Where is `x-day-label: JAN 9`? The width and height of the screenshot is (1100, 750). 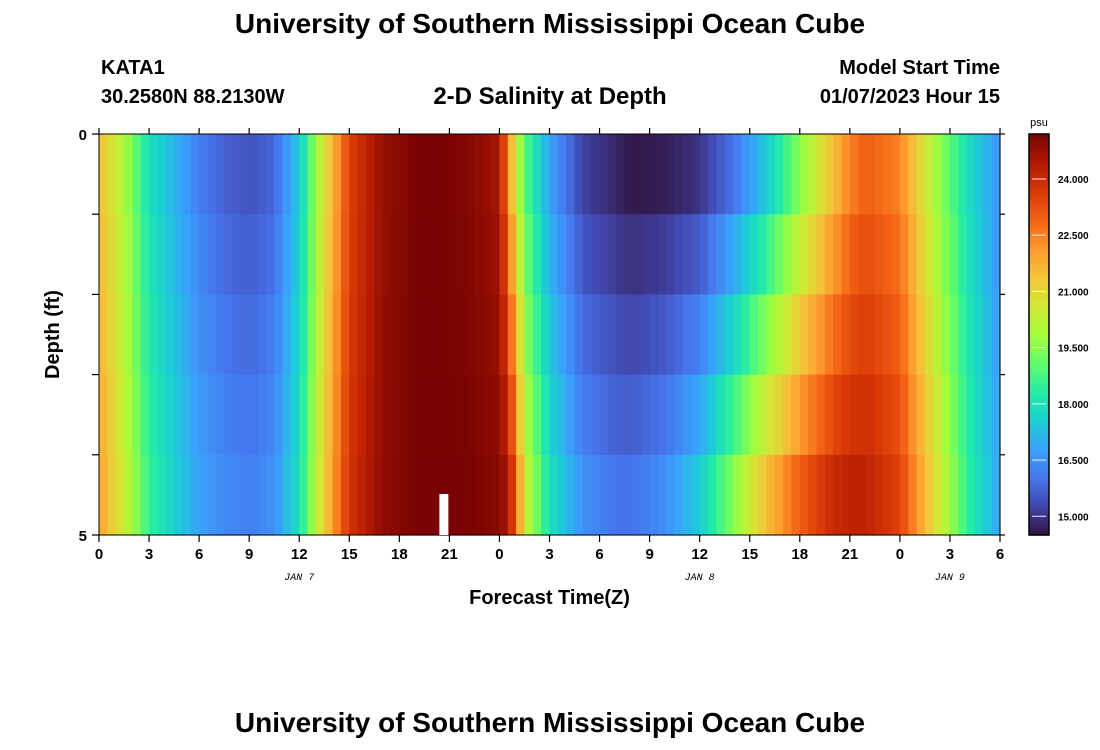
x-day-label: JAN 9 is located at coordinates (950, 578).